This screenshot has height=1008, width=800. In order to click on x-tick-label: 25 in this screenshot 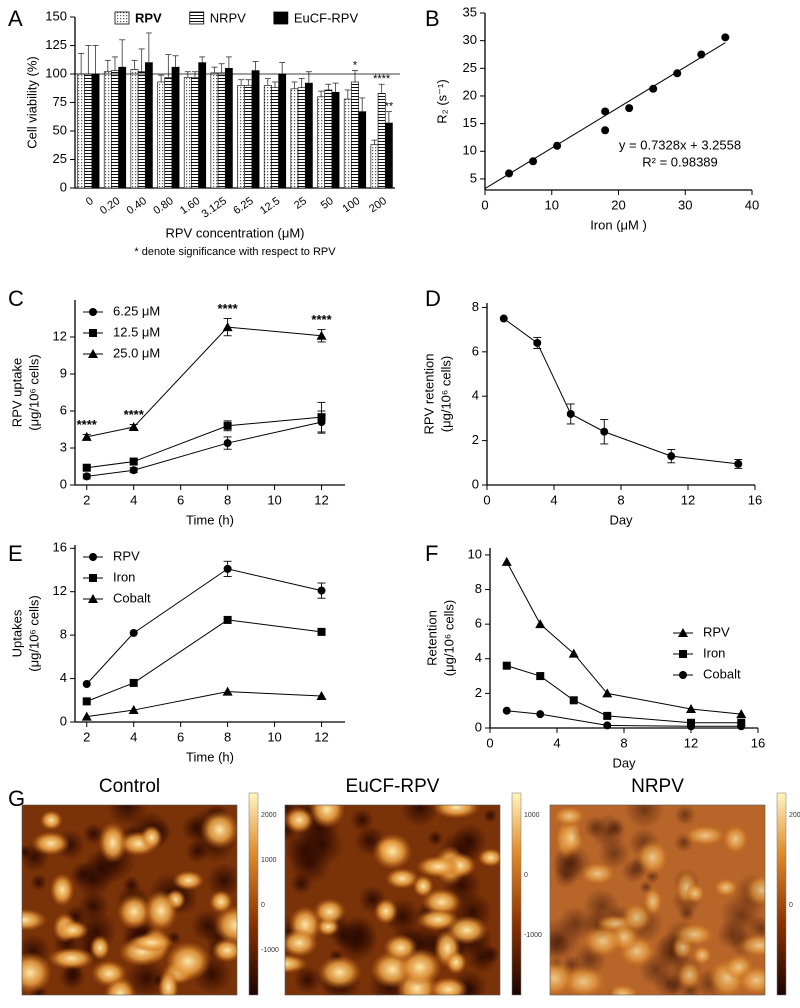, I will do `click(300, 203)`.